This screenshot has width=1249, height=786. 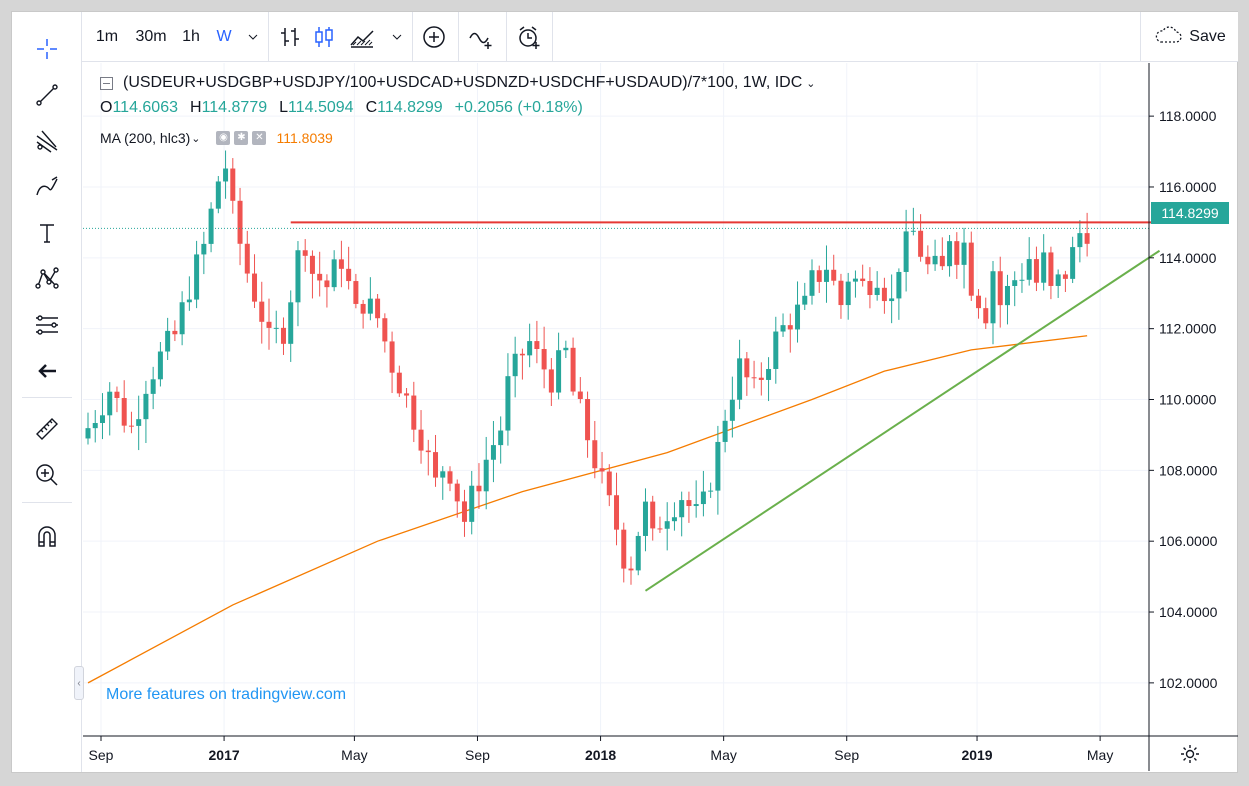 What do you see at coordinates (47, 141) in the screenshot?
I see `pitchfork-icon` at bounding box center [47, 141].